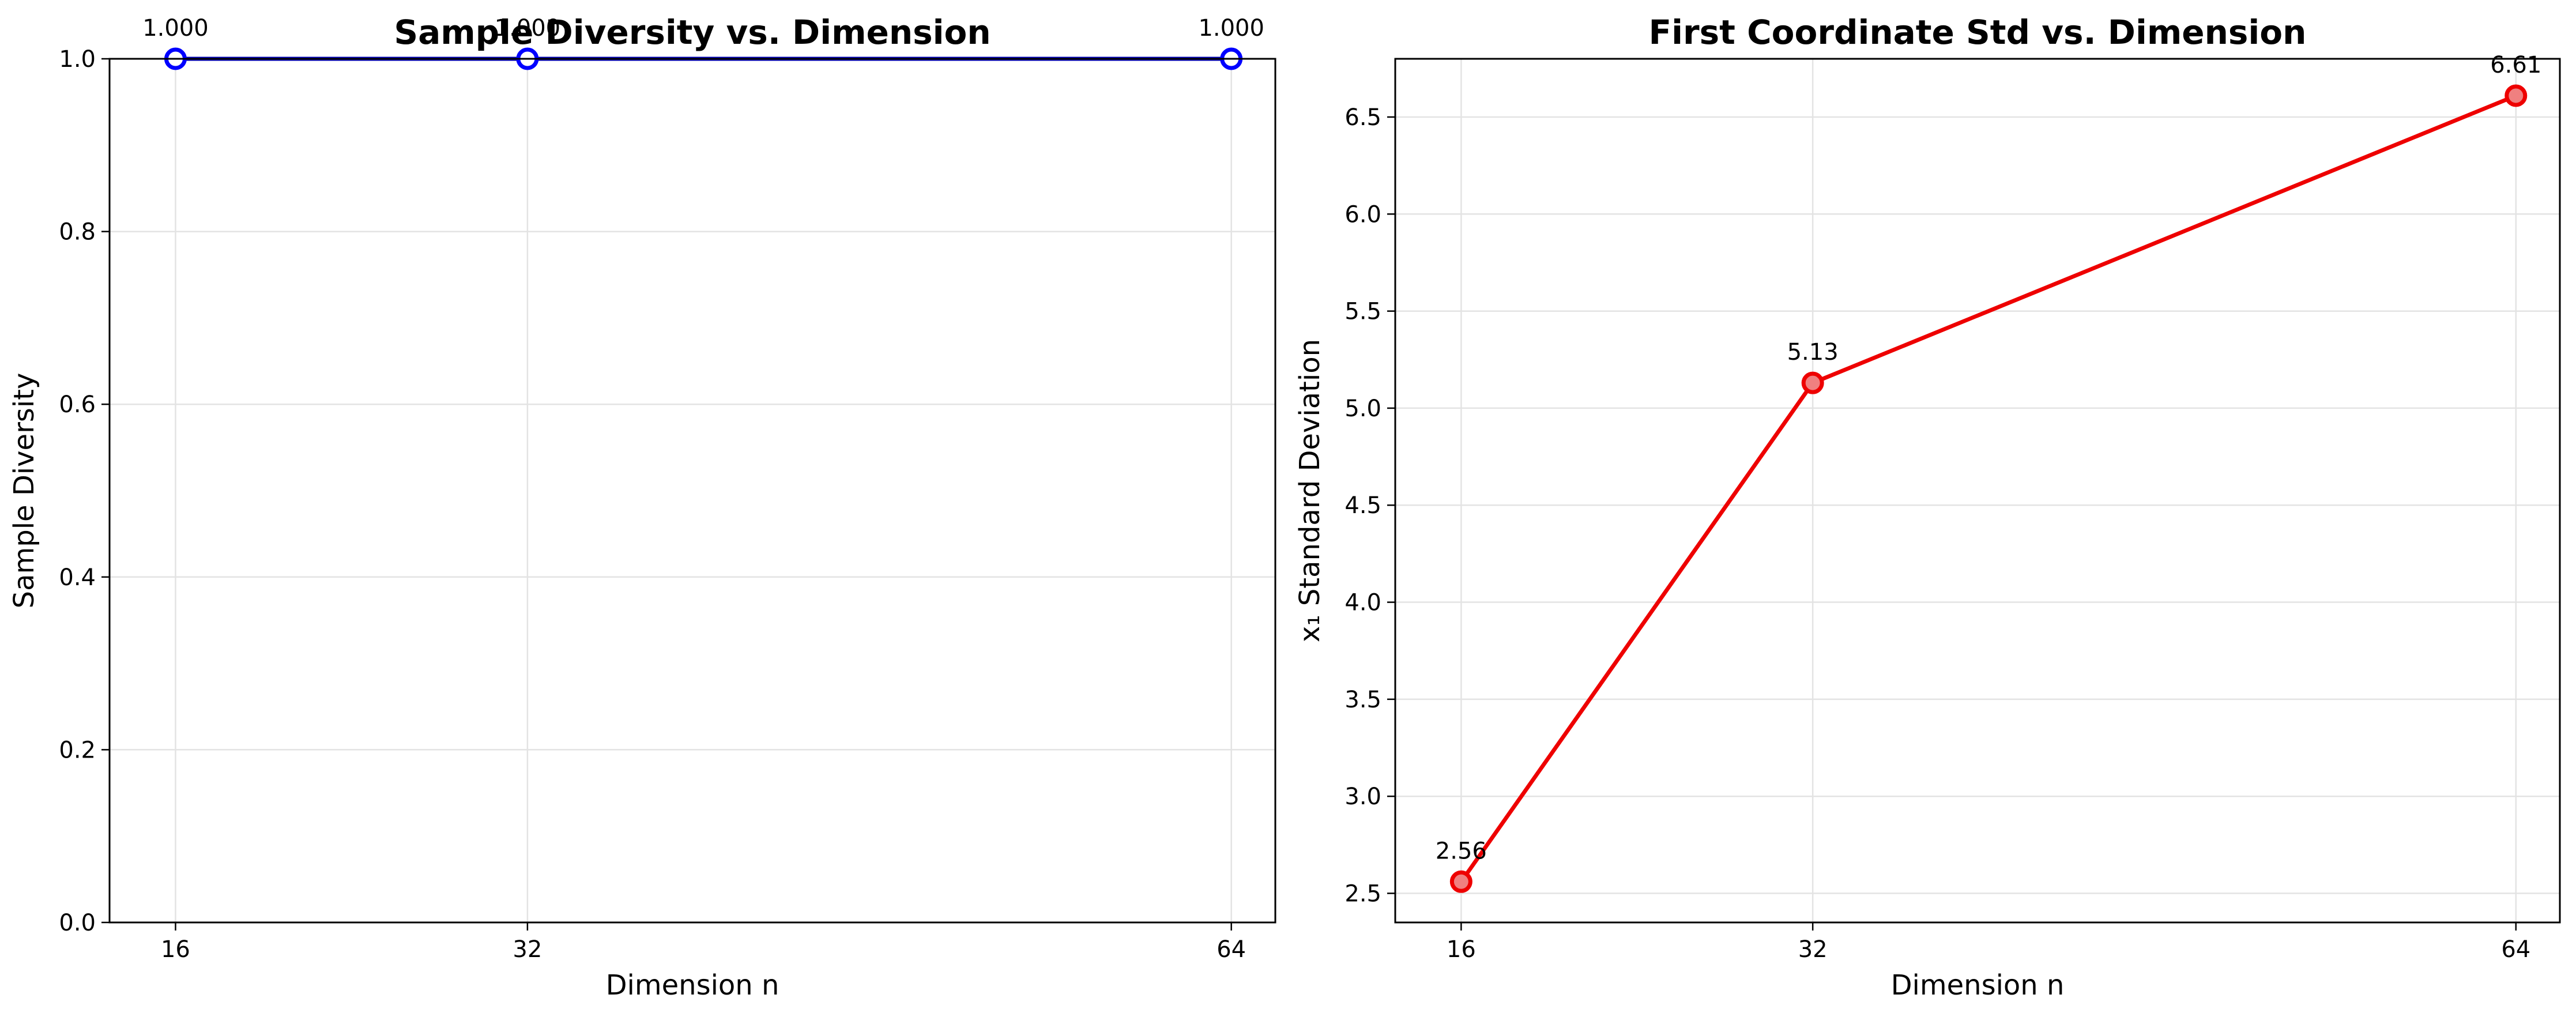 Image resolution: width=2576 pixels, height=1017 pixels. I want to click on y-tick-label: 3.5, so click(1363, 700).